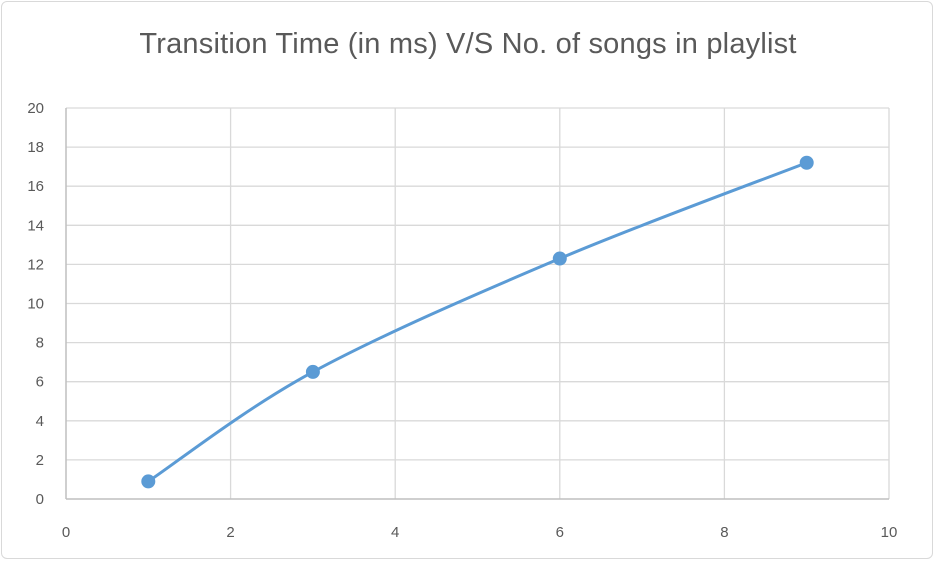  What do you see at coordinates (35, 108) in the screenshot?
I see `y-tick-label: 20` at bounding box center [35, 108].